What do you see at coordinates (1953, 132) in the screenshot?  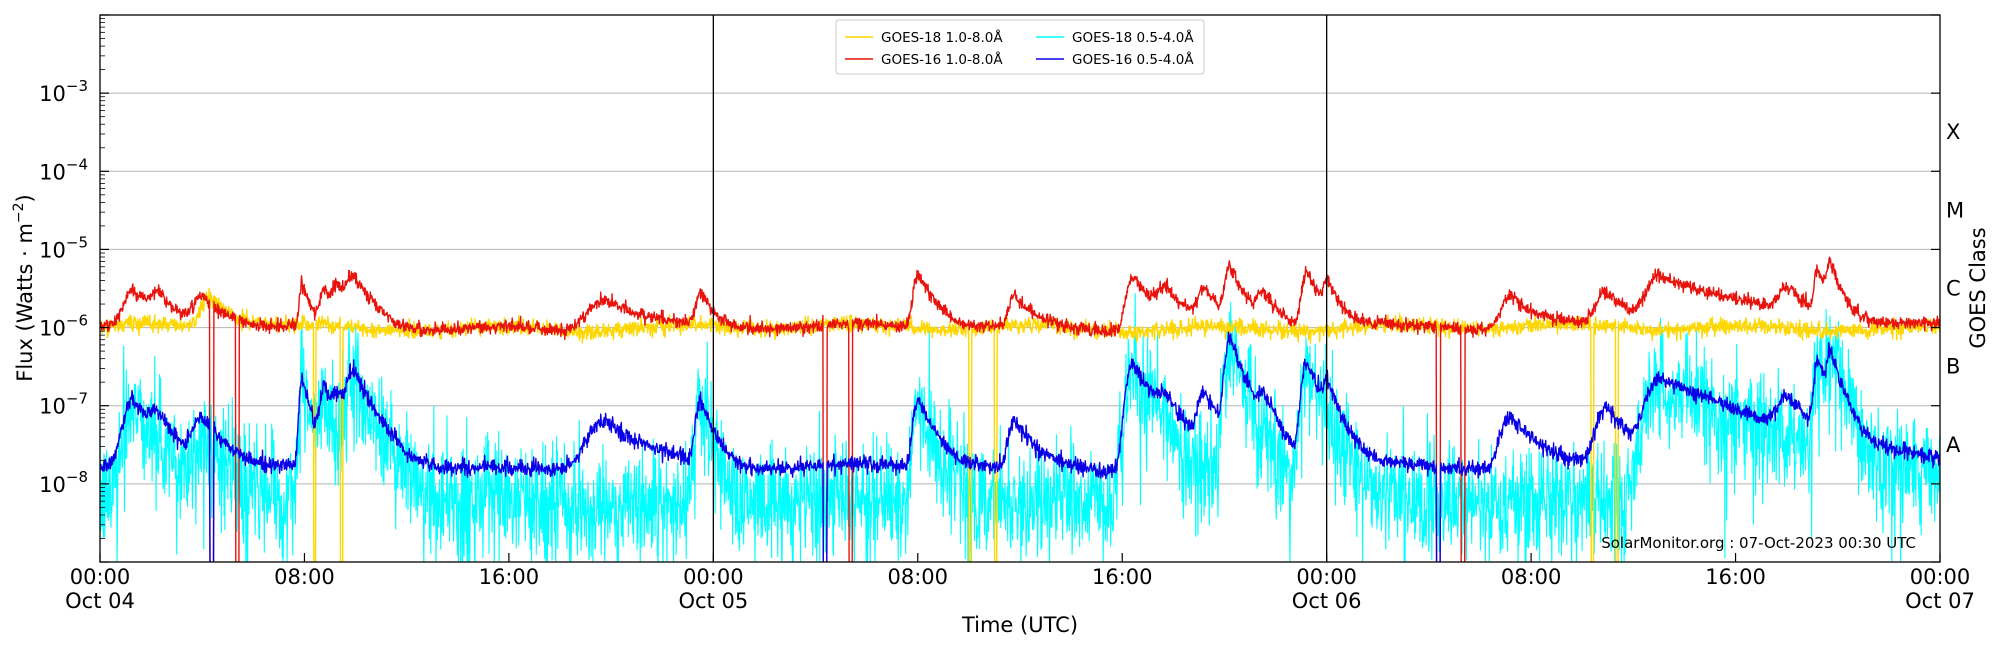 I see `goes-class-label: X` at bounding box center [1953, 132].